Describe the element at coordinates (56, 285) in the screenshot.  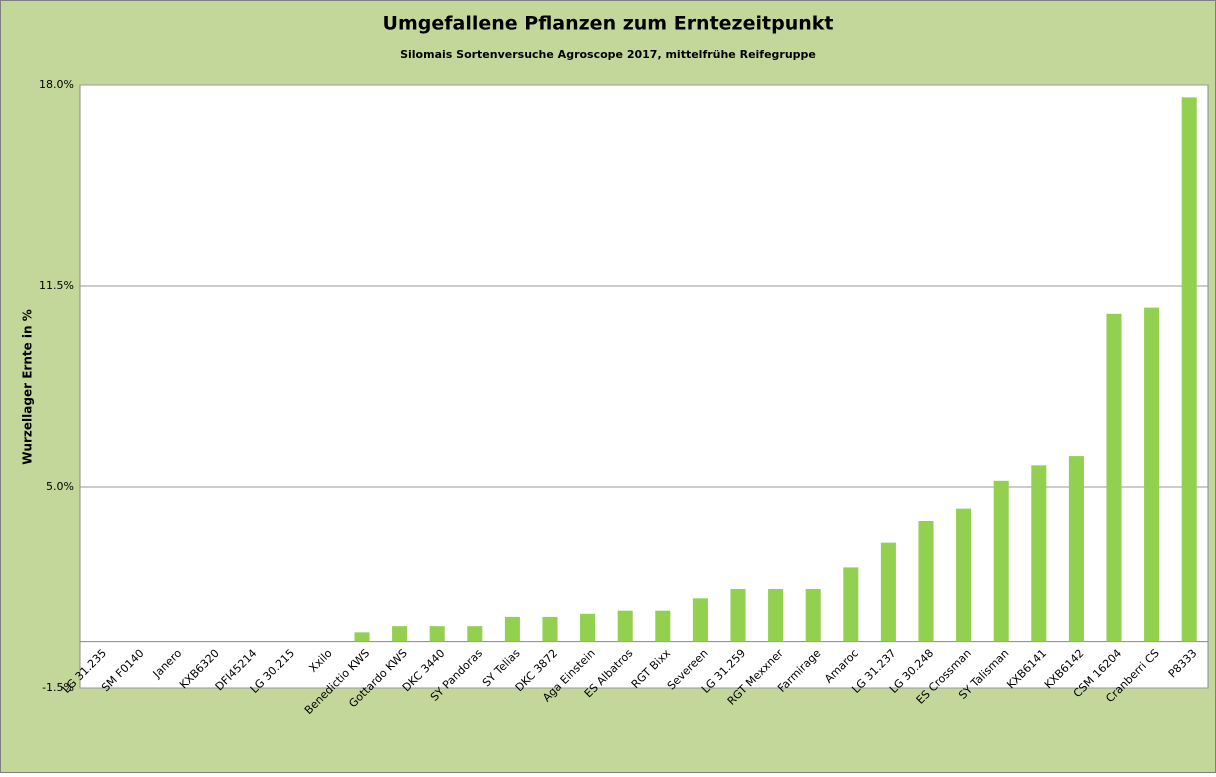
I see `y-tick-label: 11.5%` at that location.